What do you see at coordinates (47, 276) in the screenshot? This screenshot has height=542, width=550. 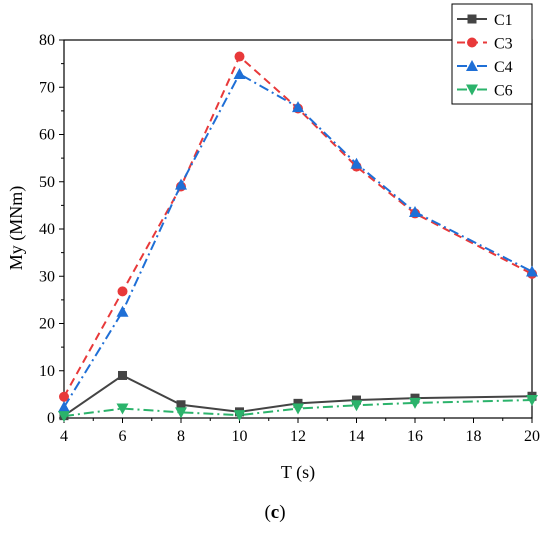 I see `y-tick-label: 30` at bounding box center [47, 276].